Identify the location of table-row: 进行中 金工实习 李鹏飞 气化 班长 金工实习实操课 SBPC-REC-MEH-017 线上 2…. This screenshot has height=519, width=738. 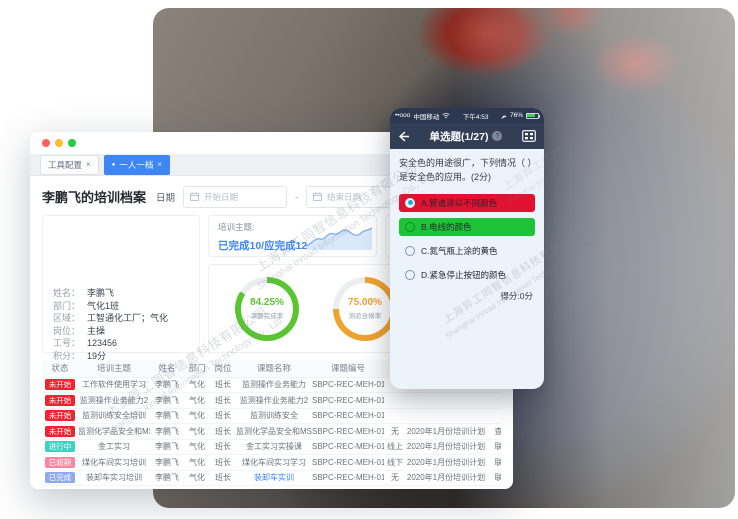
(271, 447).